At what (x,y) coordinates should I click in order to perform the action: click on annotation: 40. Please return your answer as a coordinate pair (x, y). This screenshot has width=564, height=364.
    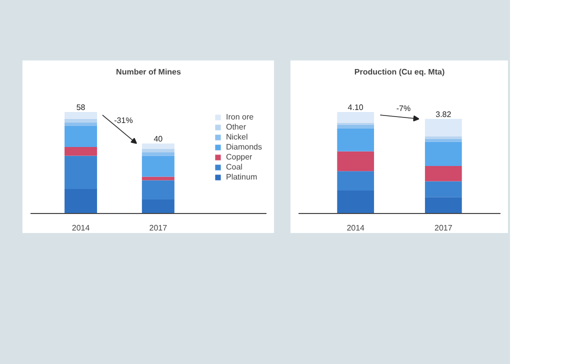
    Looking at the image, I should click on (159, 139).